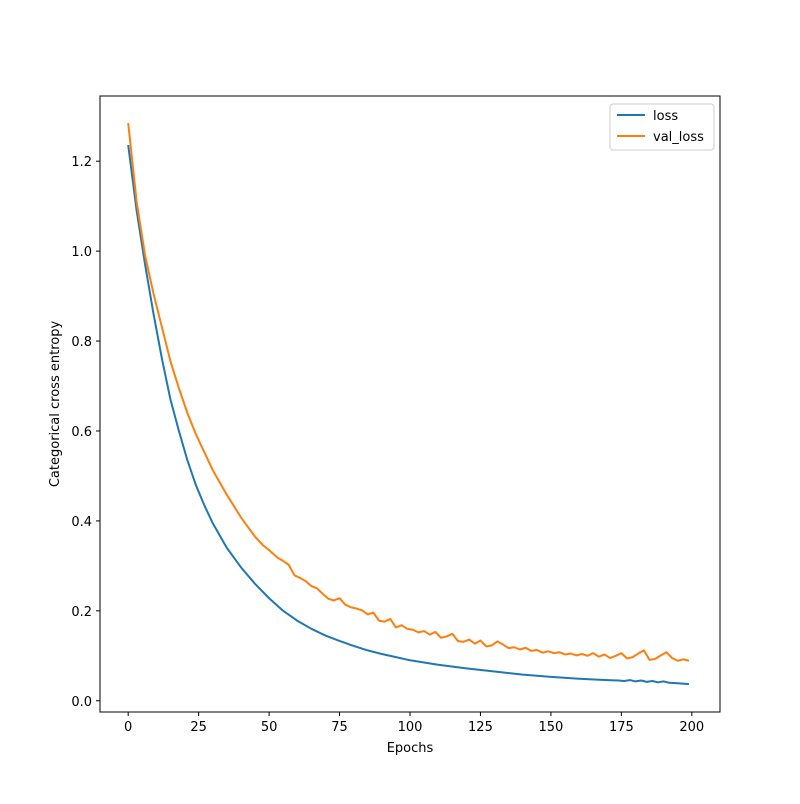  What do you see at coordinates (81, 342) in the screenshot?
I see `y-tick-label: 0.8` at bounding box center [81, 342].